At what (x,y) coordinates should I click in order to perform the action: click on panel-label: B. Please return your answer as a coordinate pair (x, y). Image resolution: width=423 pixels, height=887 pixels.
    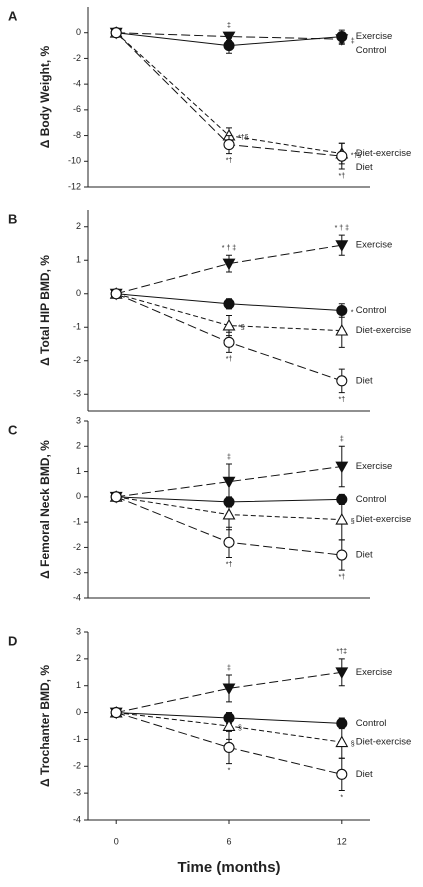
    Looking at the image, I should click on (12, 218).